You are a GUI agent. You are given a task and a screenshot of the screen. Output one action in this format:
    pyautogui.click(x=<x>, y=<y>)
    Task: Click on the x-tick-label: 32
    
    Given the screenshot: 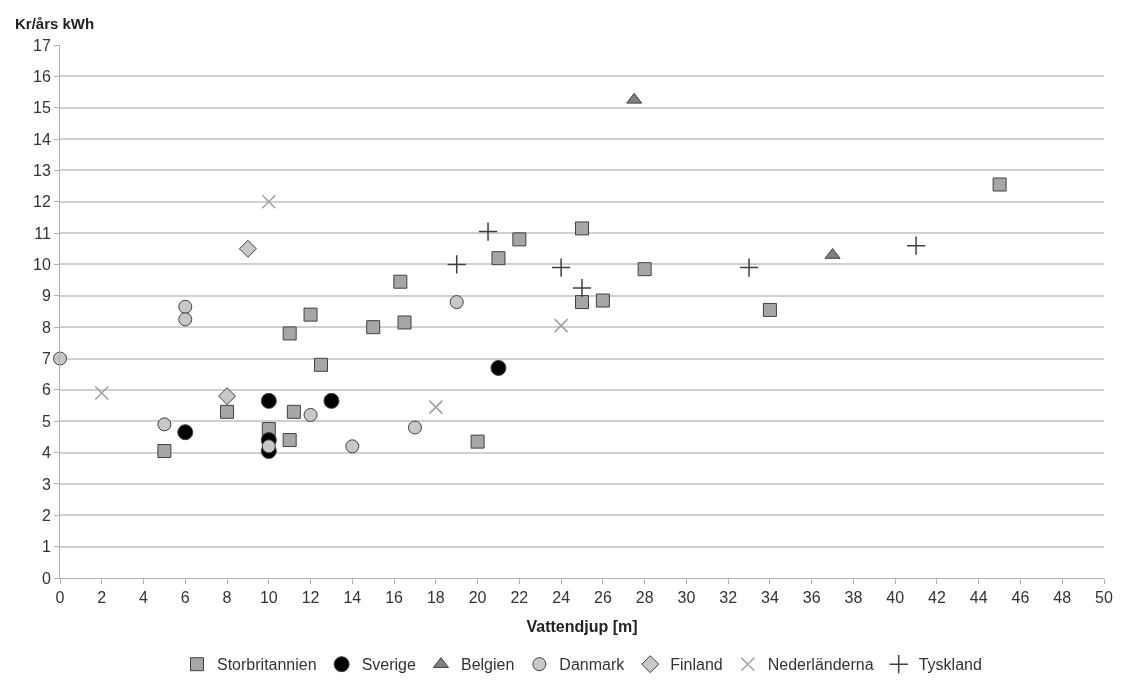 What is the action you would take?
    pyautogui.click(x=728, y=598)
    